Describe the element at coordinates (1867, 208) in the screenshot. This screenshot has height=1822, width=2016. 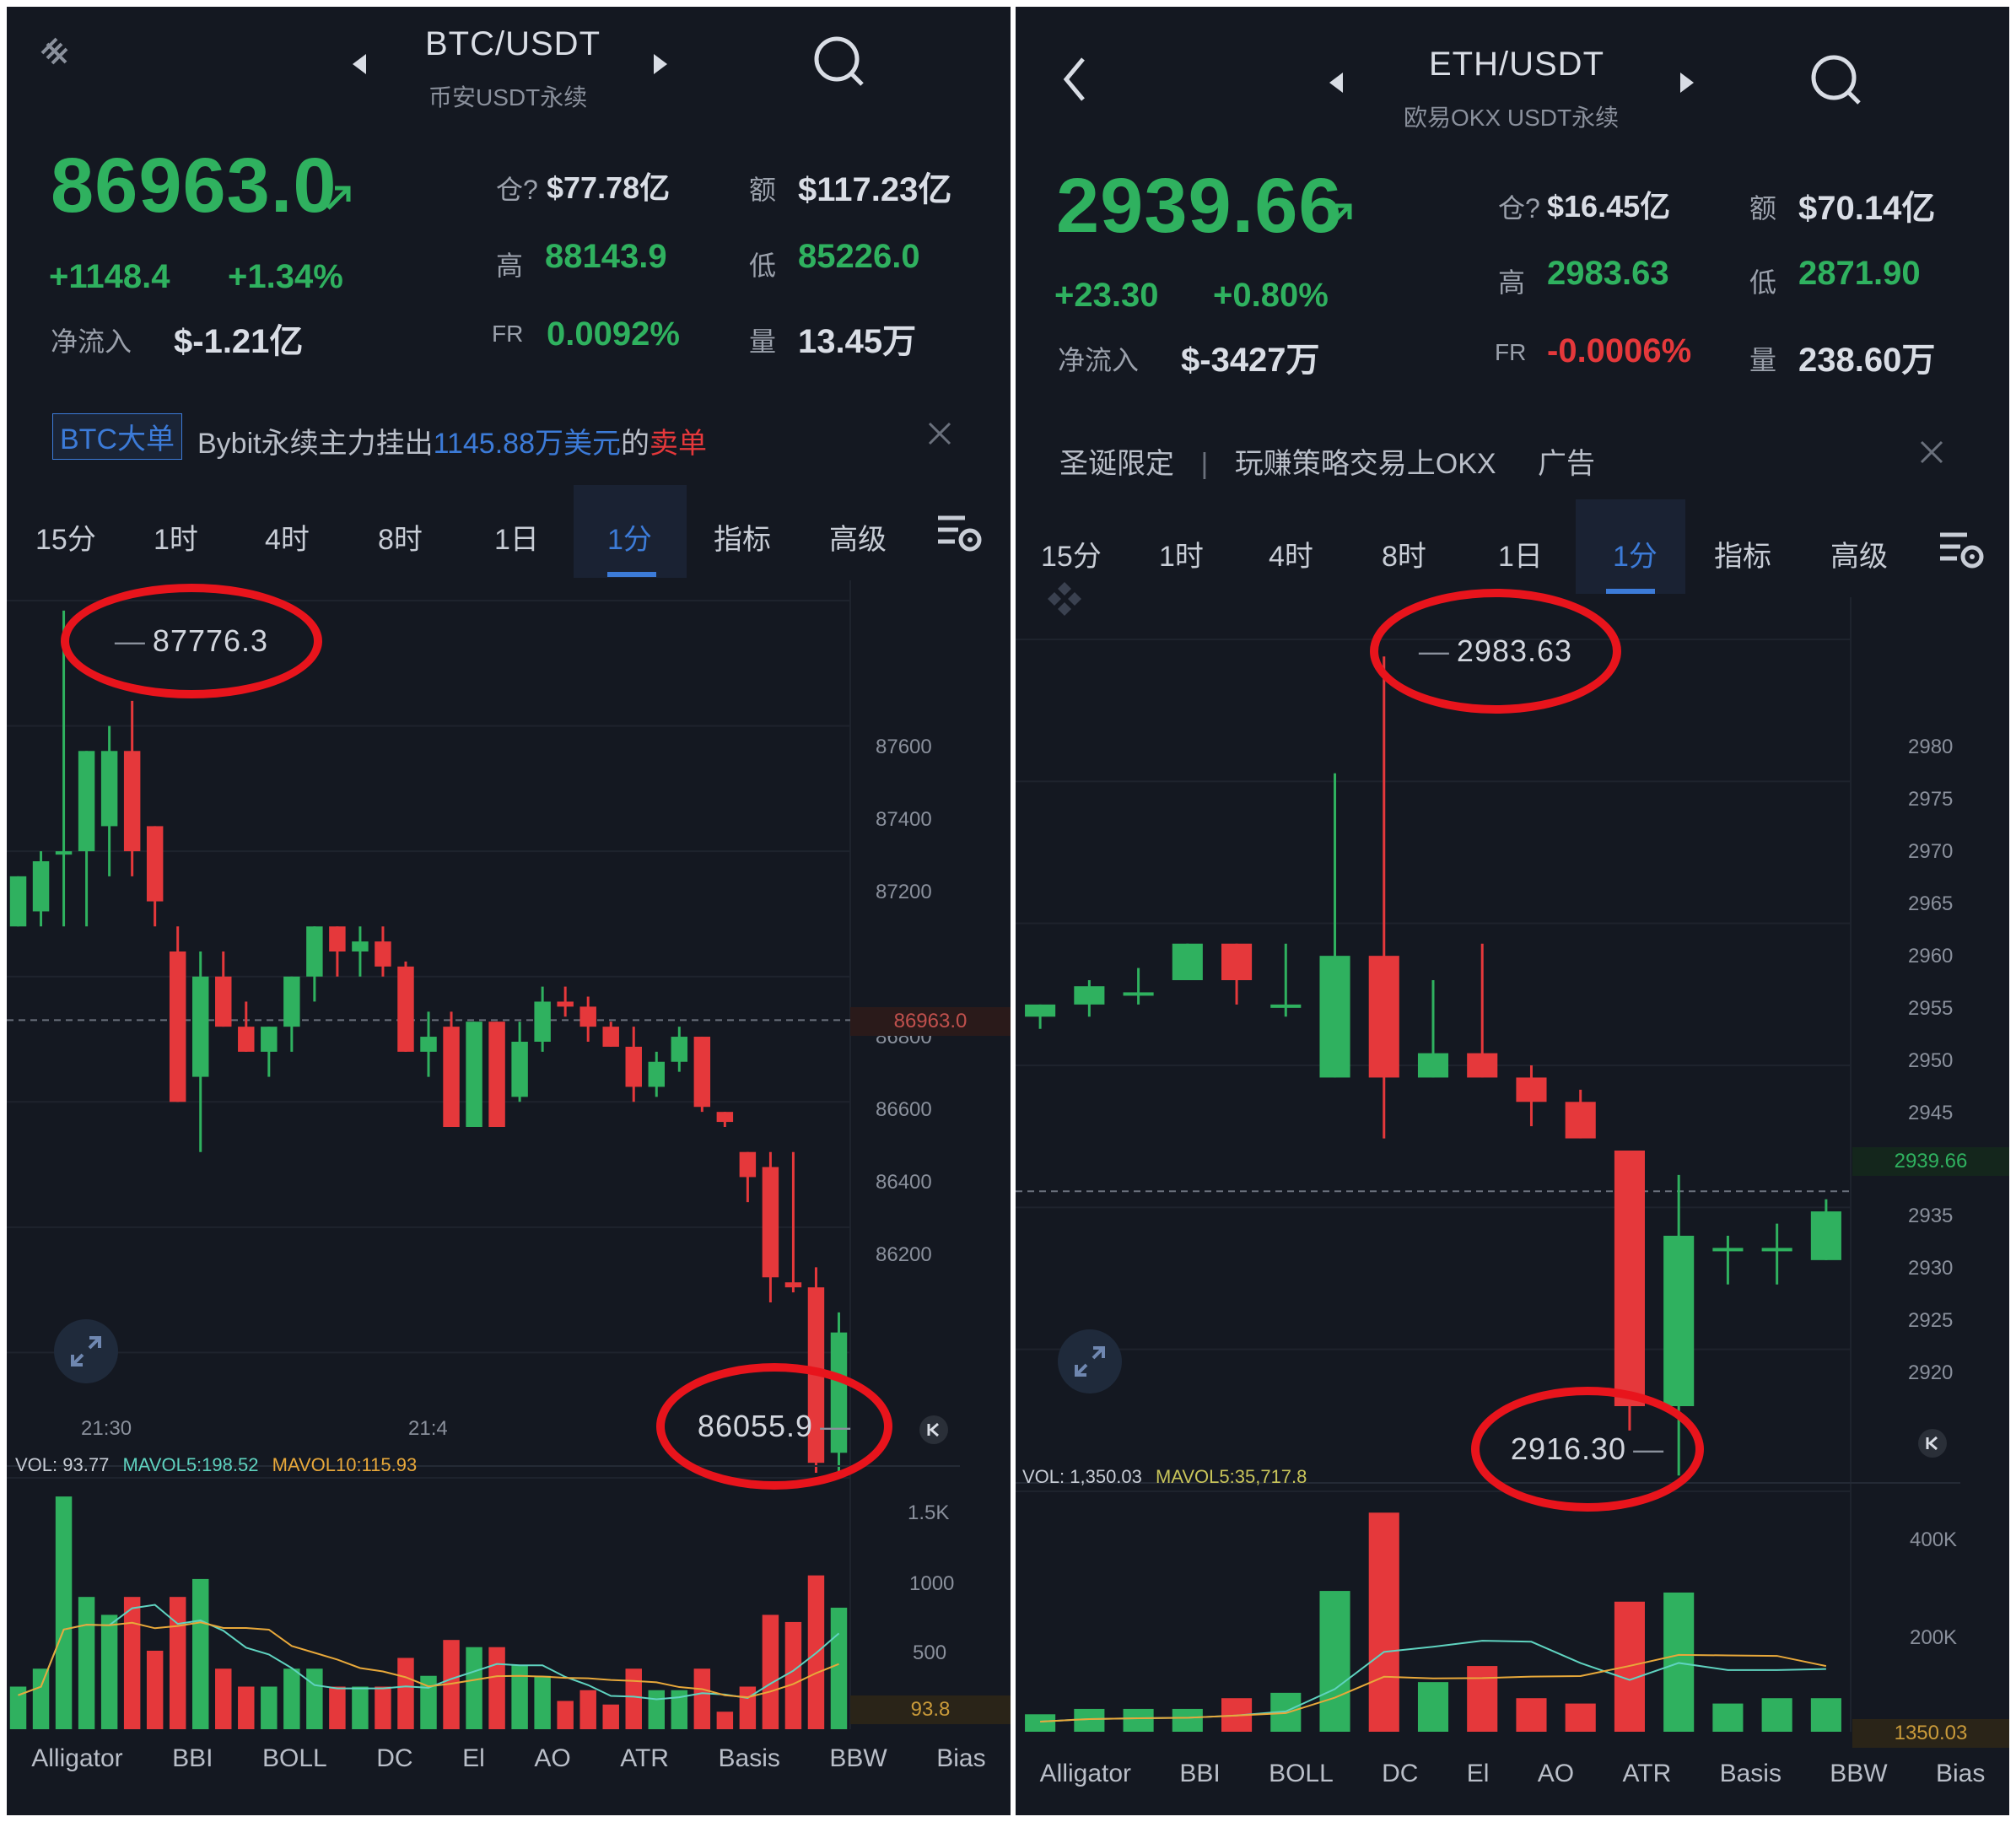
I see `amount-value: $70.14亿` at that location.